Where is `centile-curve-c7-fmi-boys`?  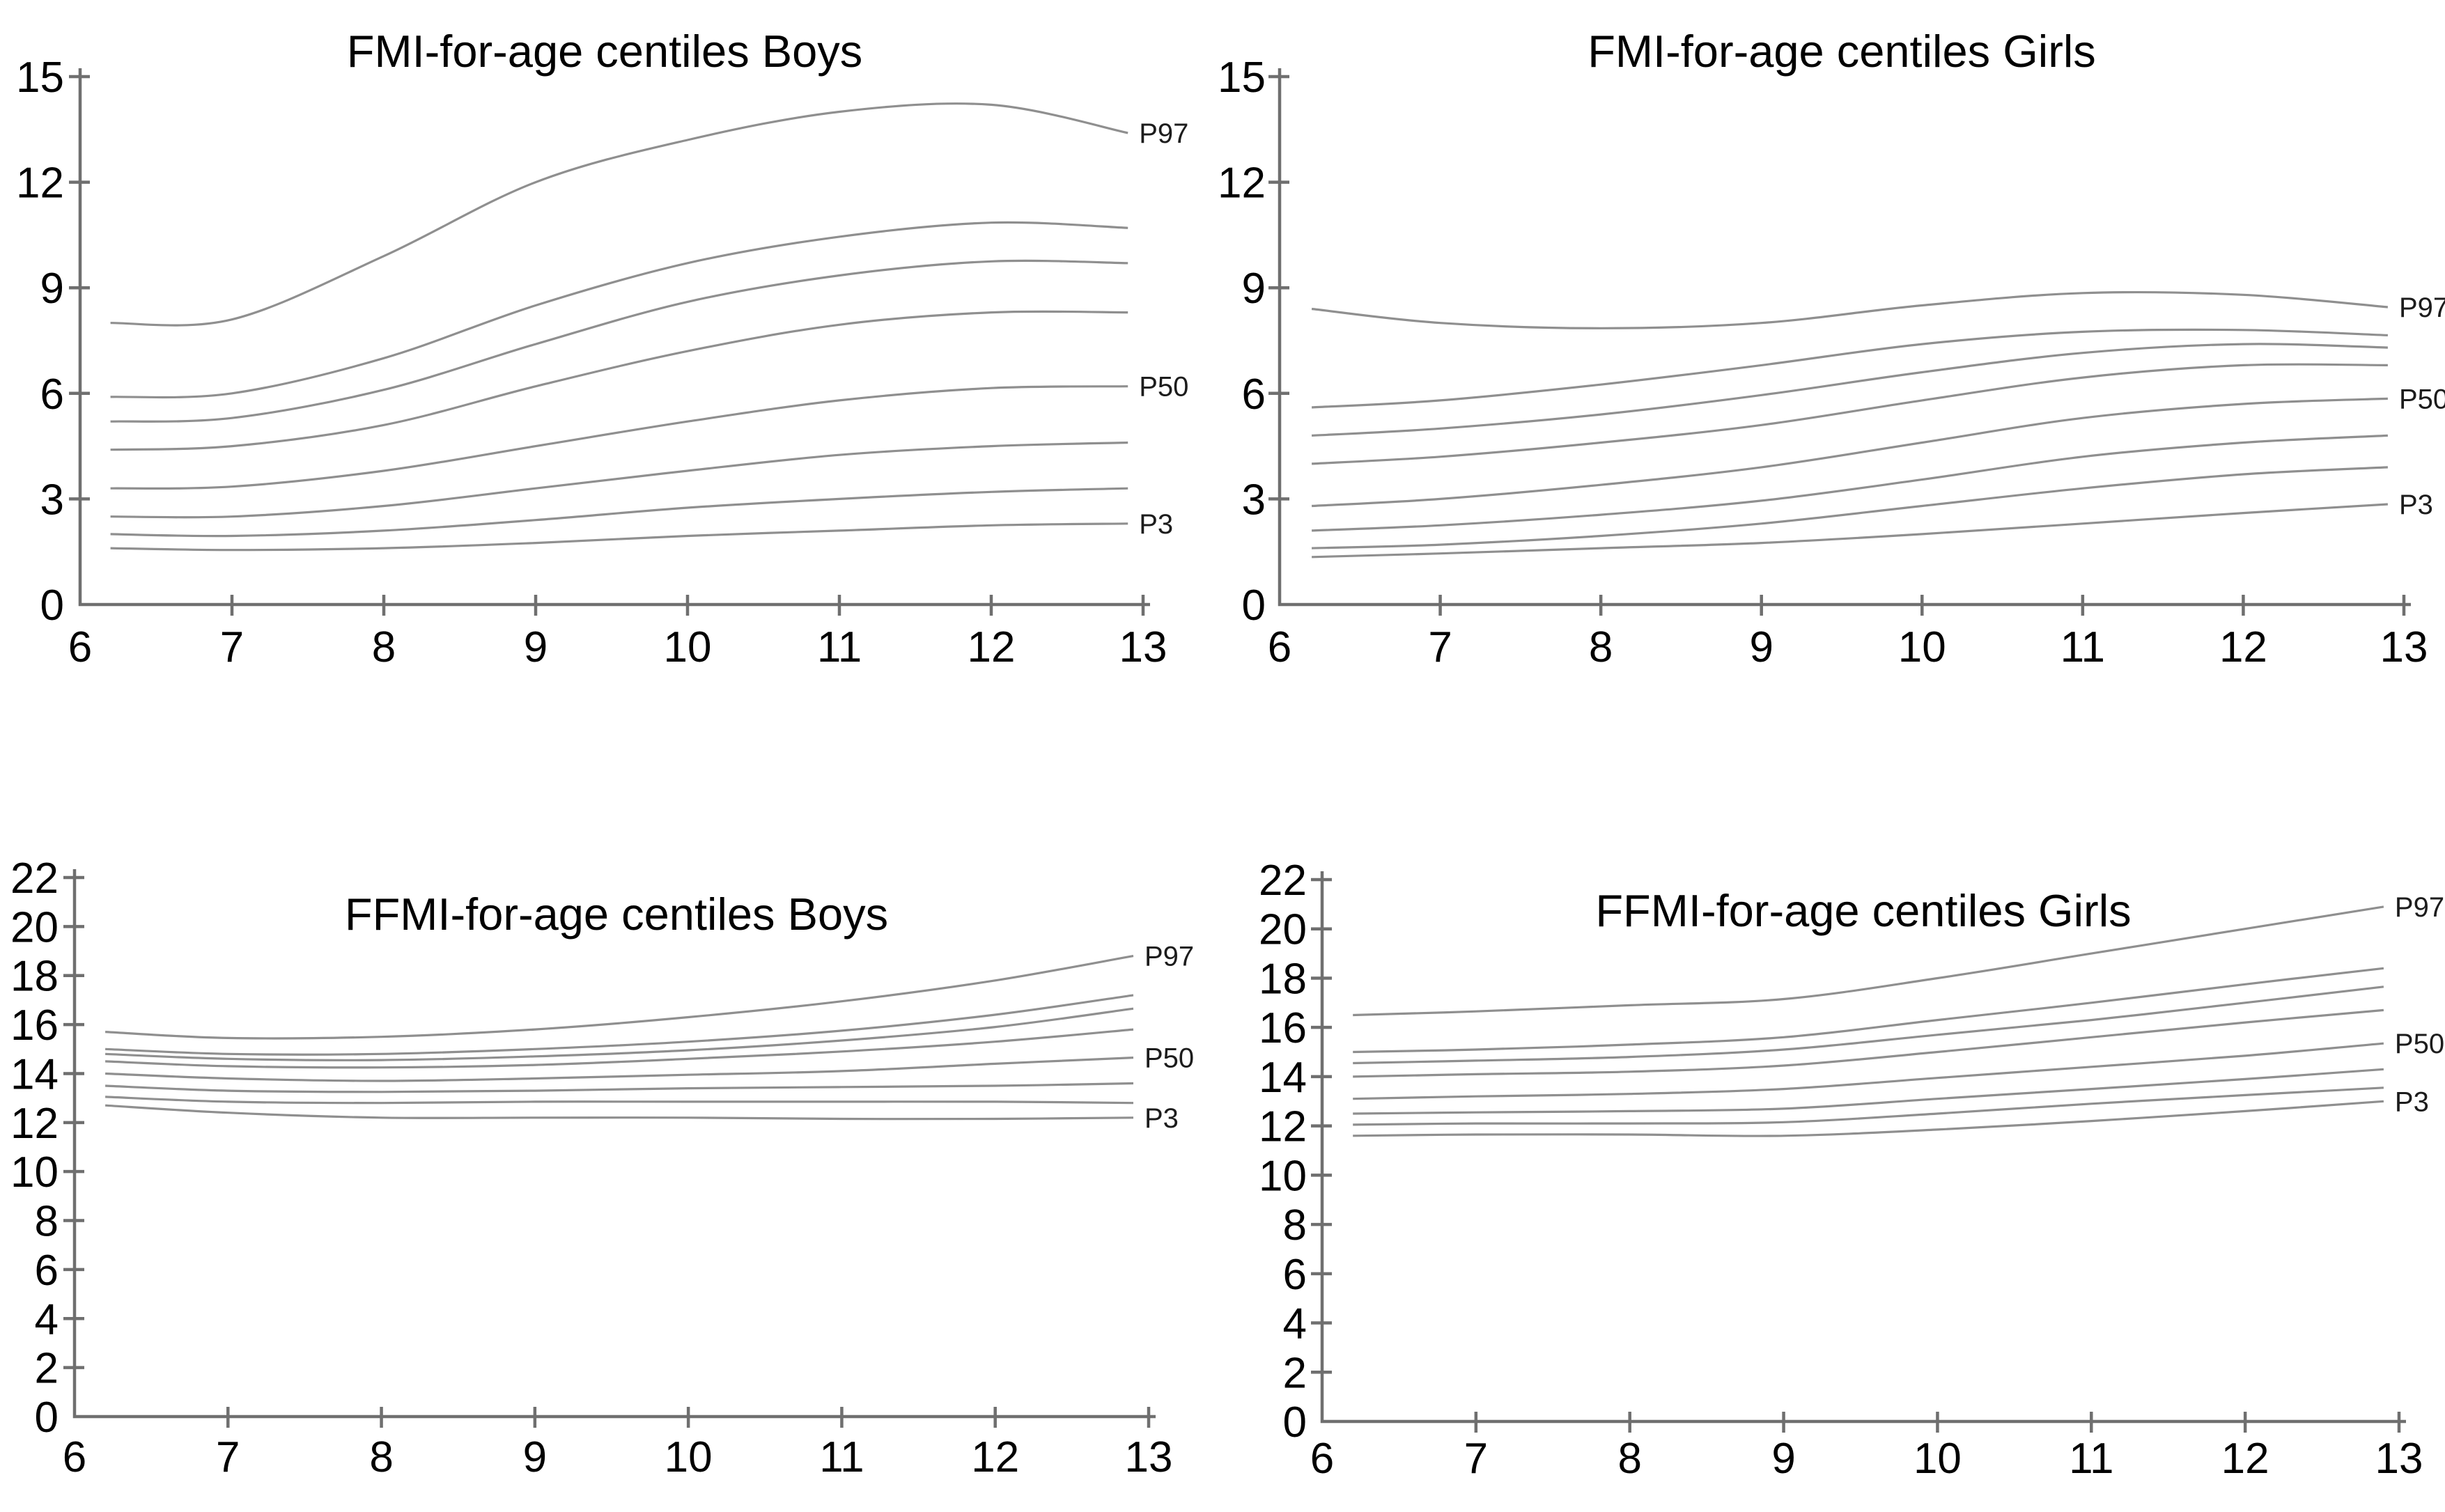
centile-curve-c7-fmi-boys is located at coordinates (619, 513).